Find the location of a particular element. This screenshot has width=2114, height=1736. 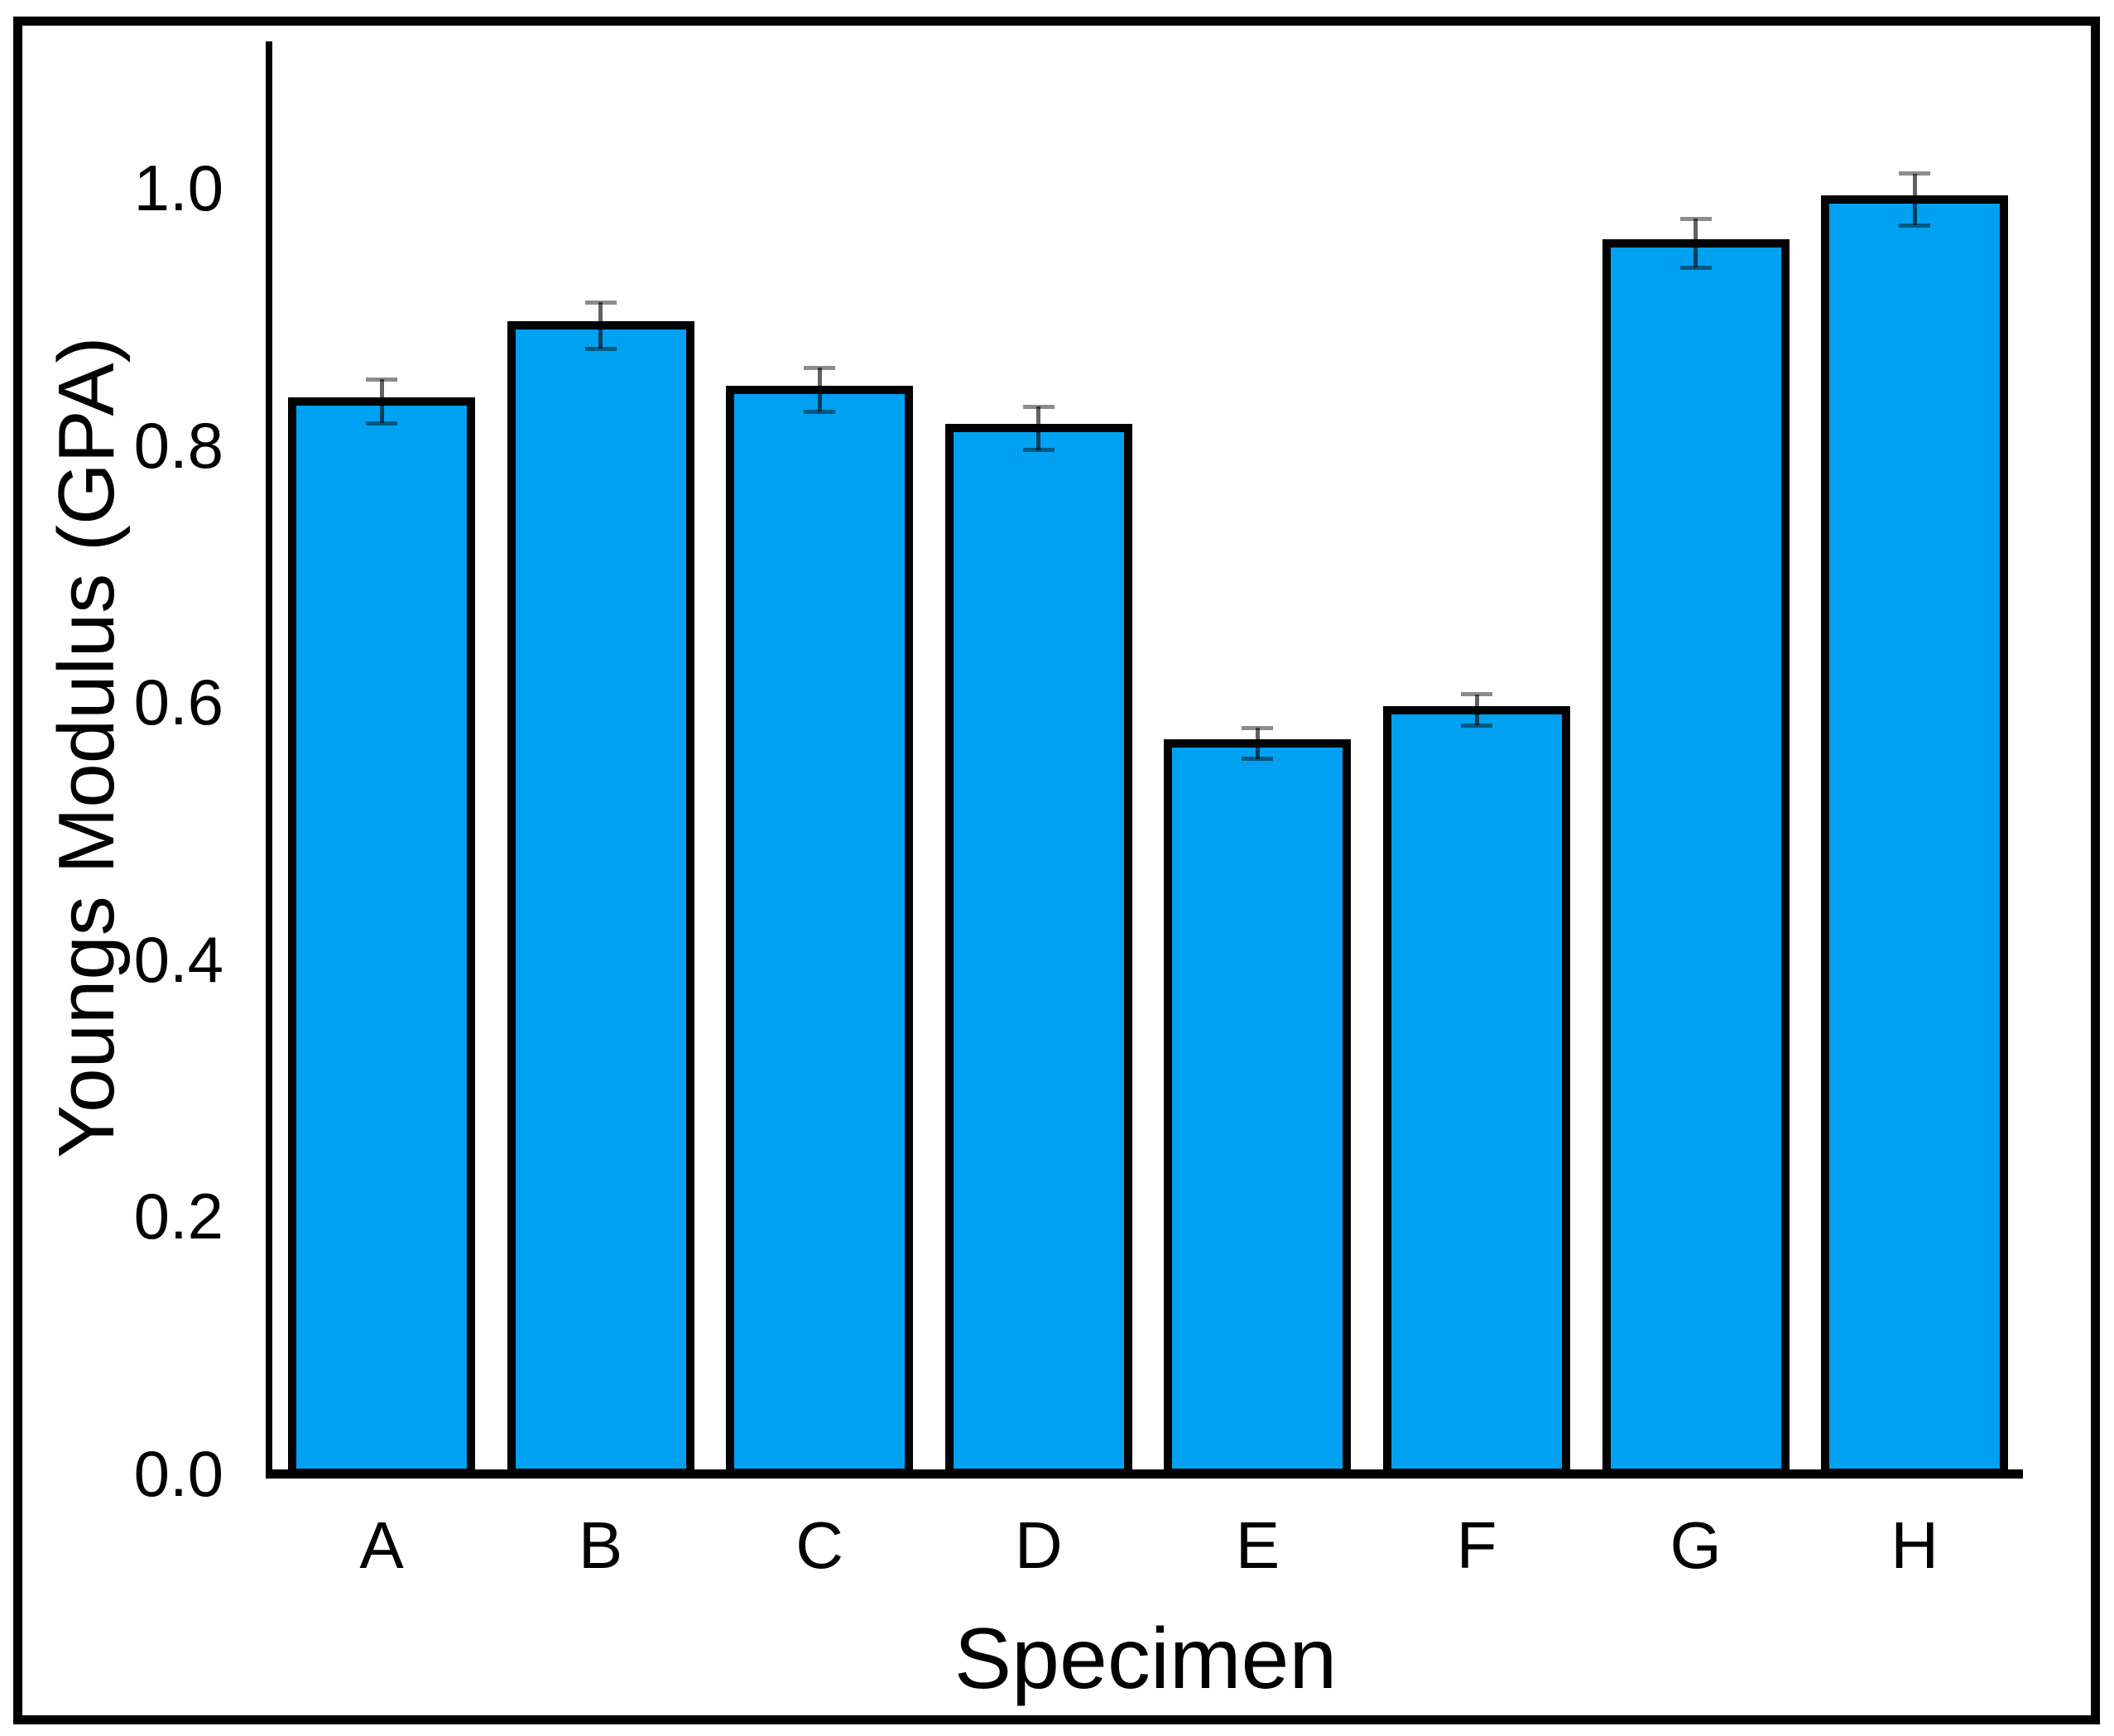

error-bar-bottom-cap-F is located at coordinates (1477, 725).